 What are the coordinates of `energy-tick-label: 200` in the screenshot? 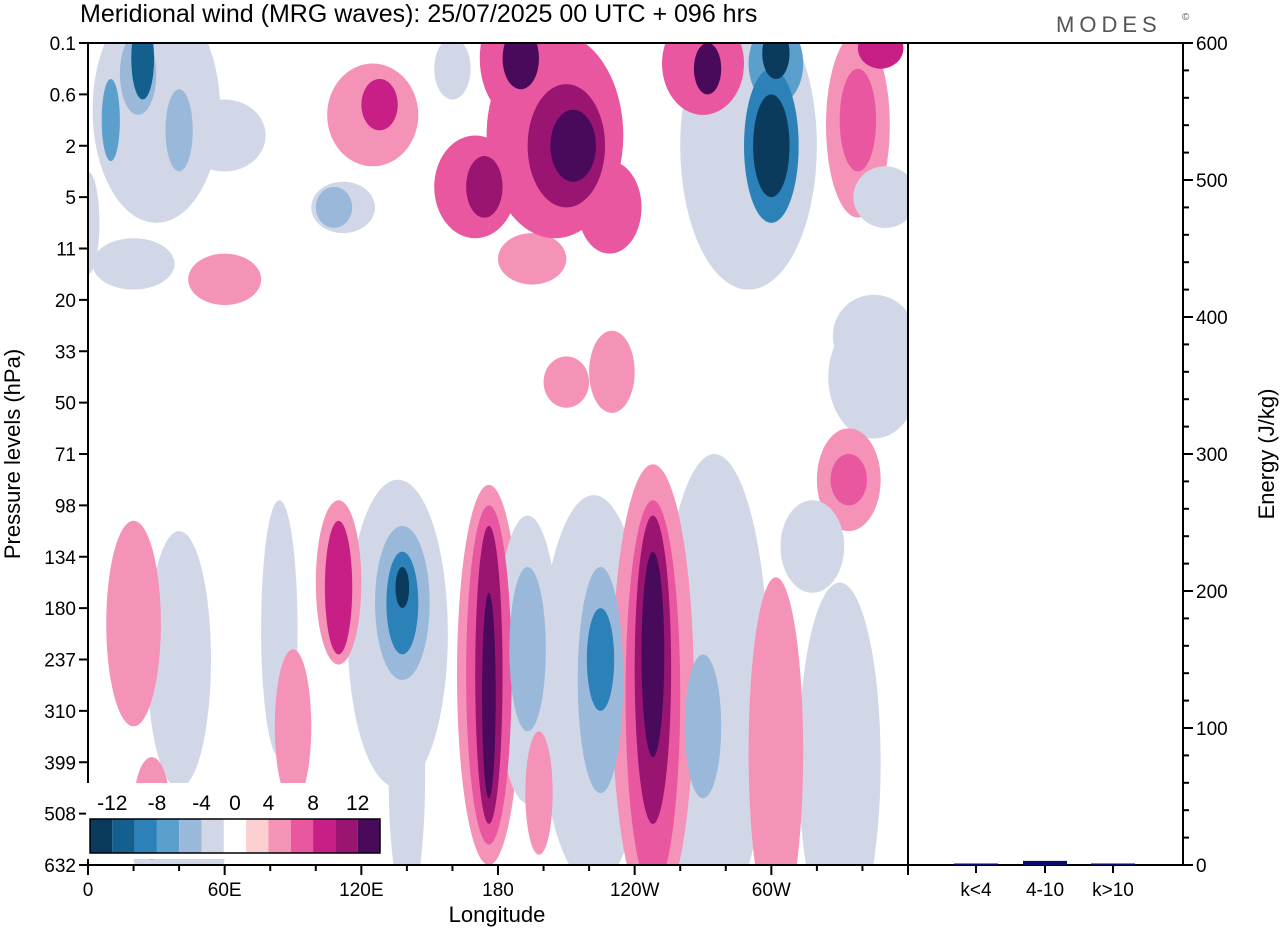 It's located at (1212, 592).